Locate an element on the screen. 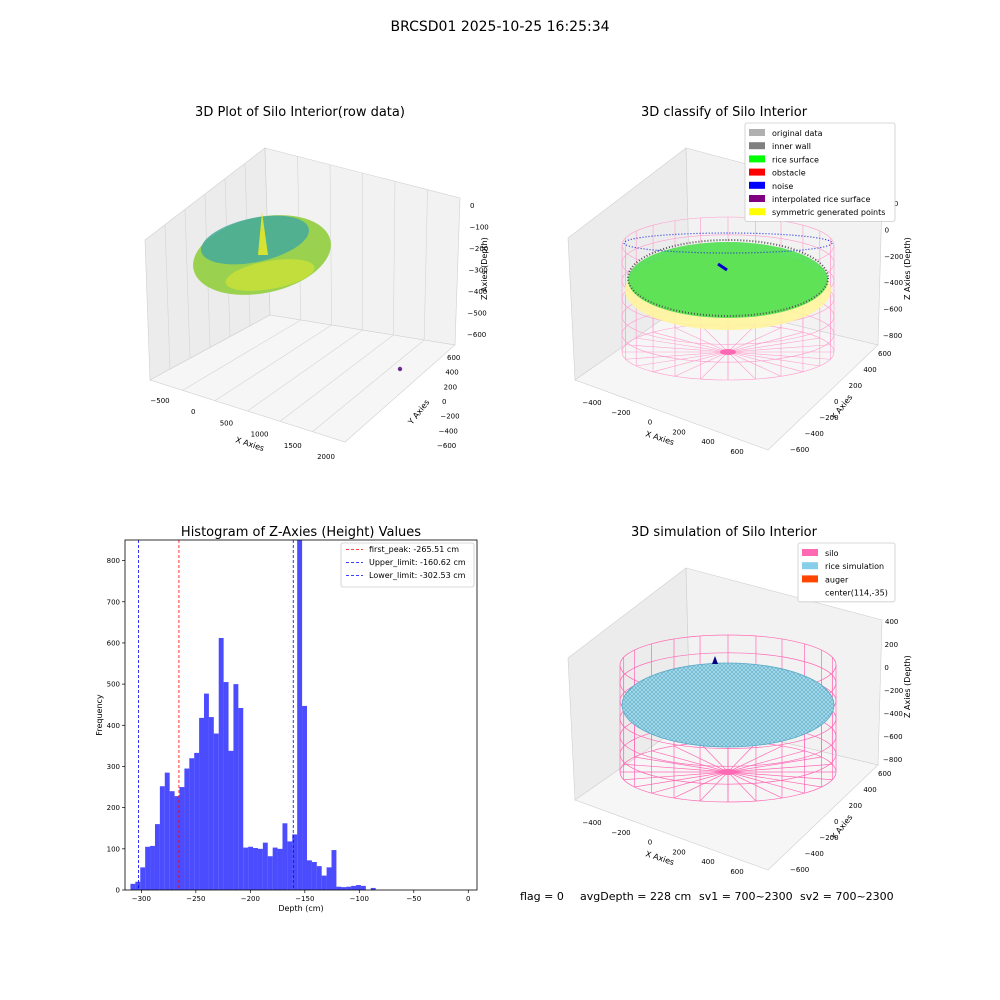  z-tick-label: −800 is located at coordinates (892, 760).